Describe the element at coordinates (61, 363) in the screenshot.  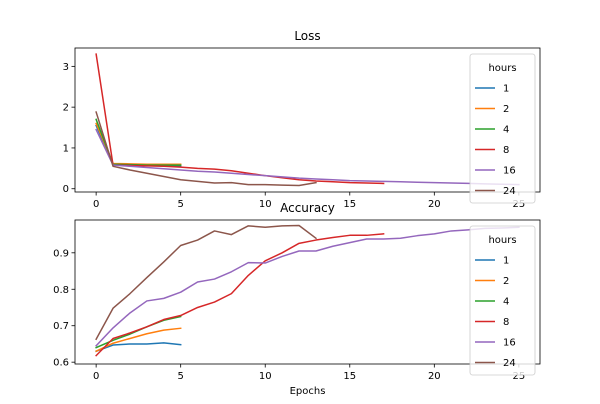
I see `y-tick-label: 0.6` at that location.